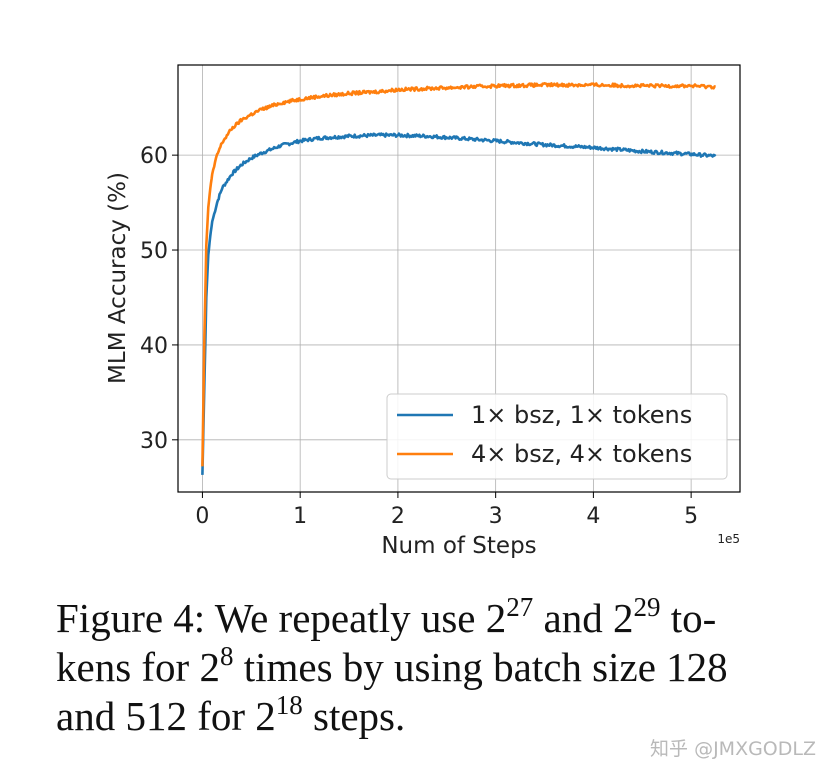 The image size is (836, 782). I want to click on legend-box, so click(557, 436).